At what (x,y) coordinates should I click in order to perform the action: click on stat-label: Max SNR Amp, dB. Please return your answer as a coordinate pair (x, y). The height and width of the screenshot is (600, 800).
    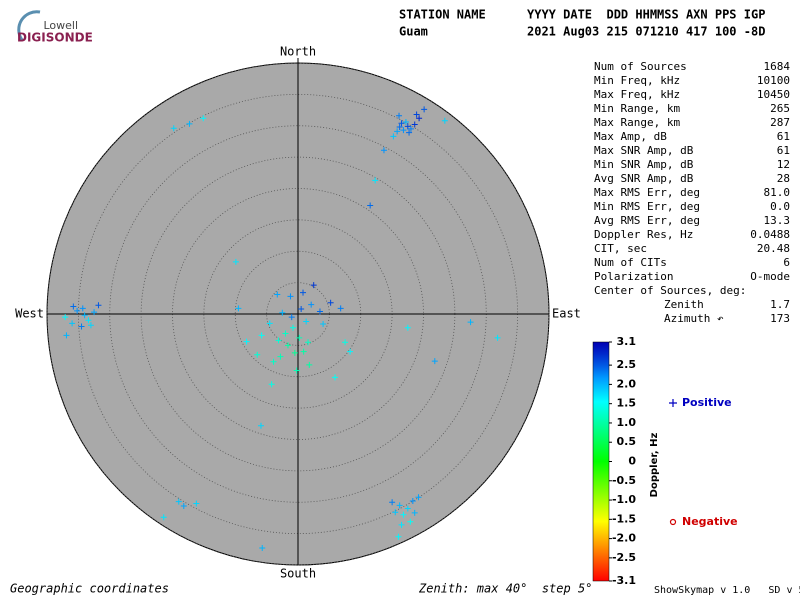
    Looking at the image, I should click on (644, 150).